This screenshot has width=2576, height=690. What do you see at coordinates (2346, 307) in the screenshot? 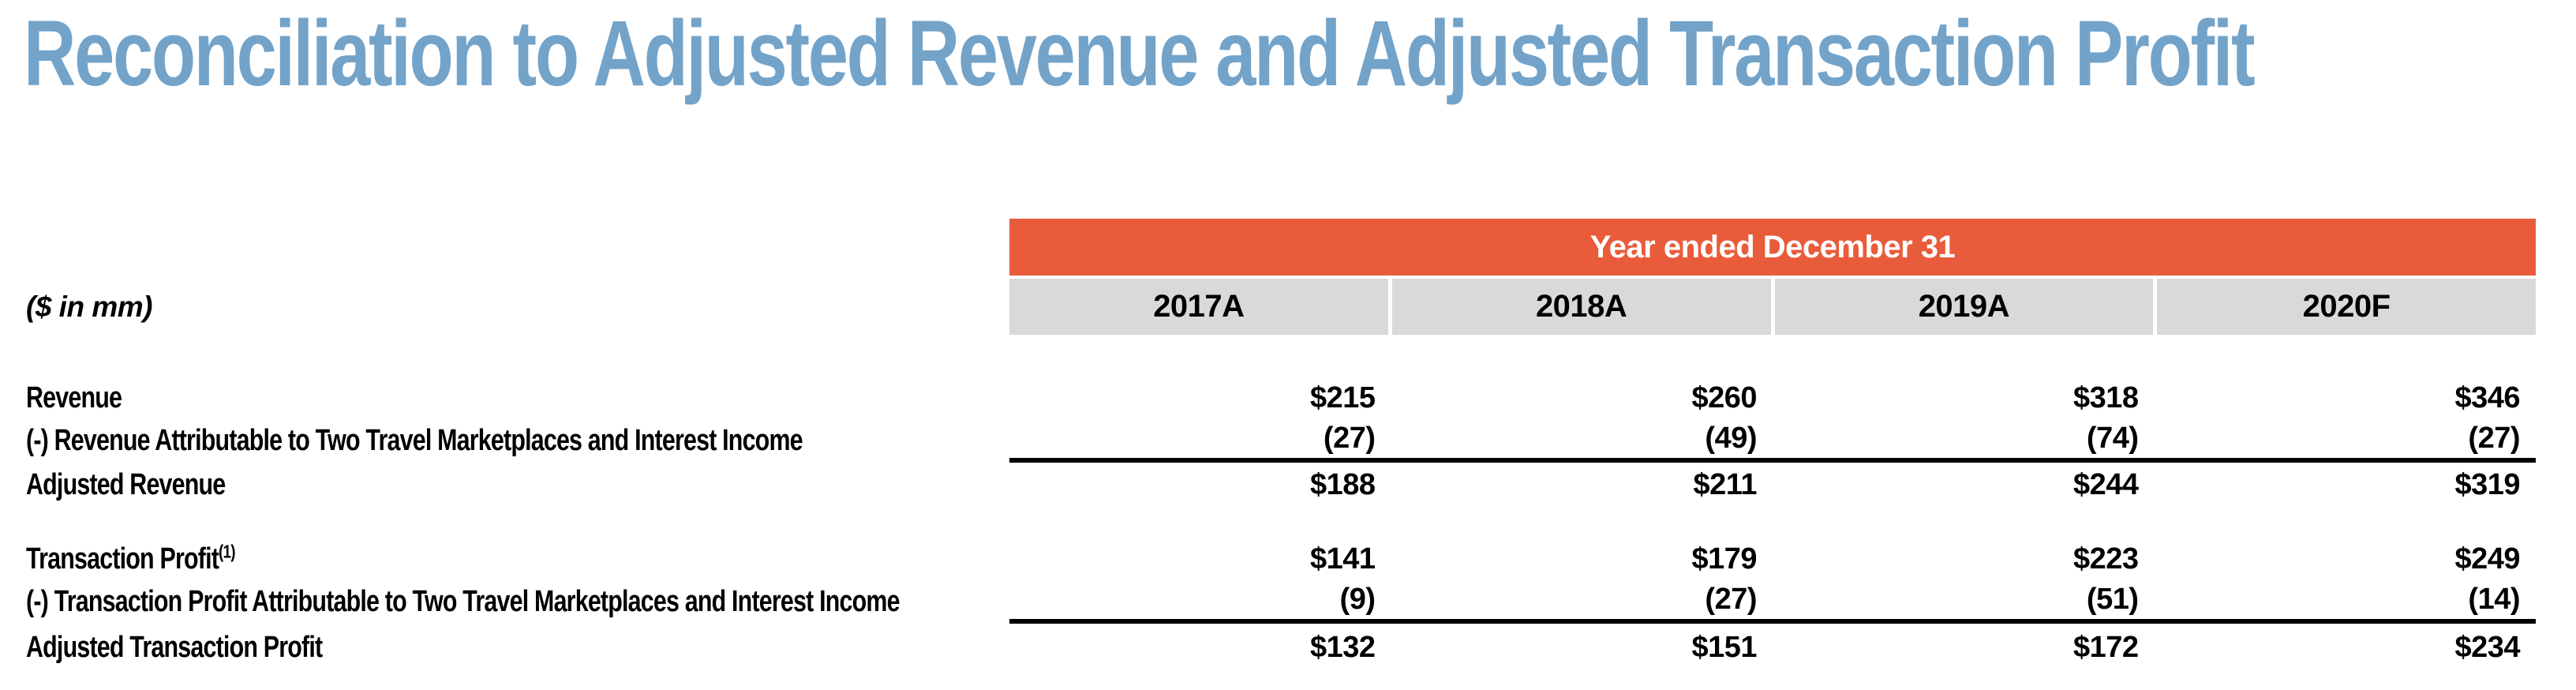
I see `column-header-2020f: 2020F` at bounding box center [2346, 307].